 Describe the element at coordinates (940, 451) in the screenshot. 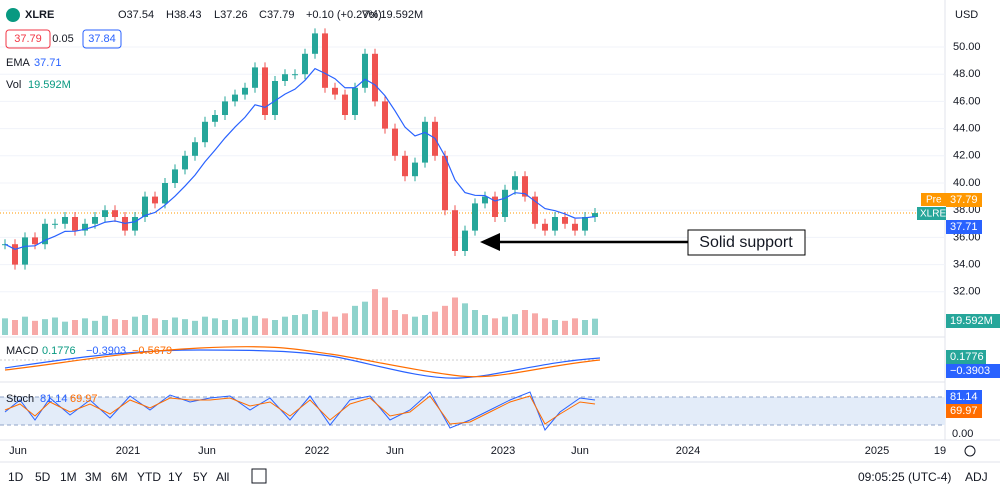

I see `x-tick-label: 19` at that location.